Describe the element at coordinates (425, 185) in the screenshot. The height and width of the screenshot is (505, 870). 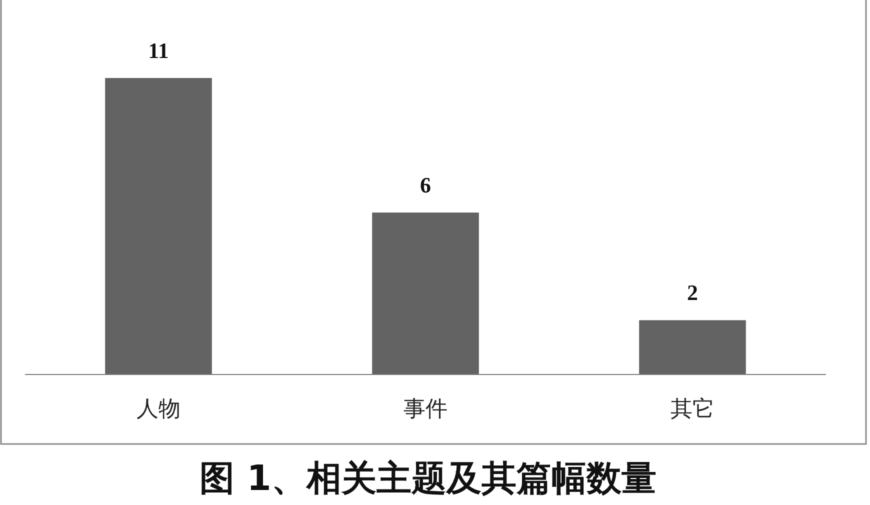
I see `data-label: 6` at that location.